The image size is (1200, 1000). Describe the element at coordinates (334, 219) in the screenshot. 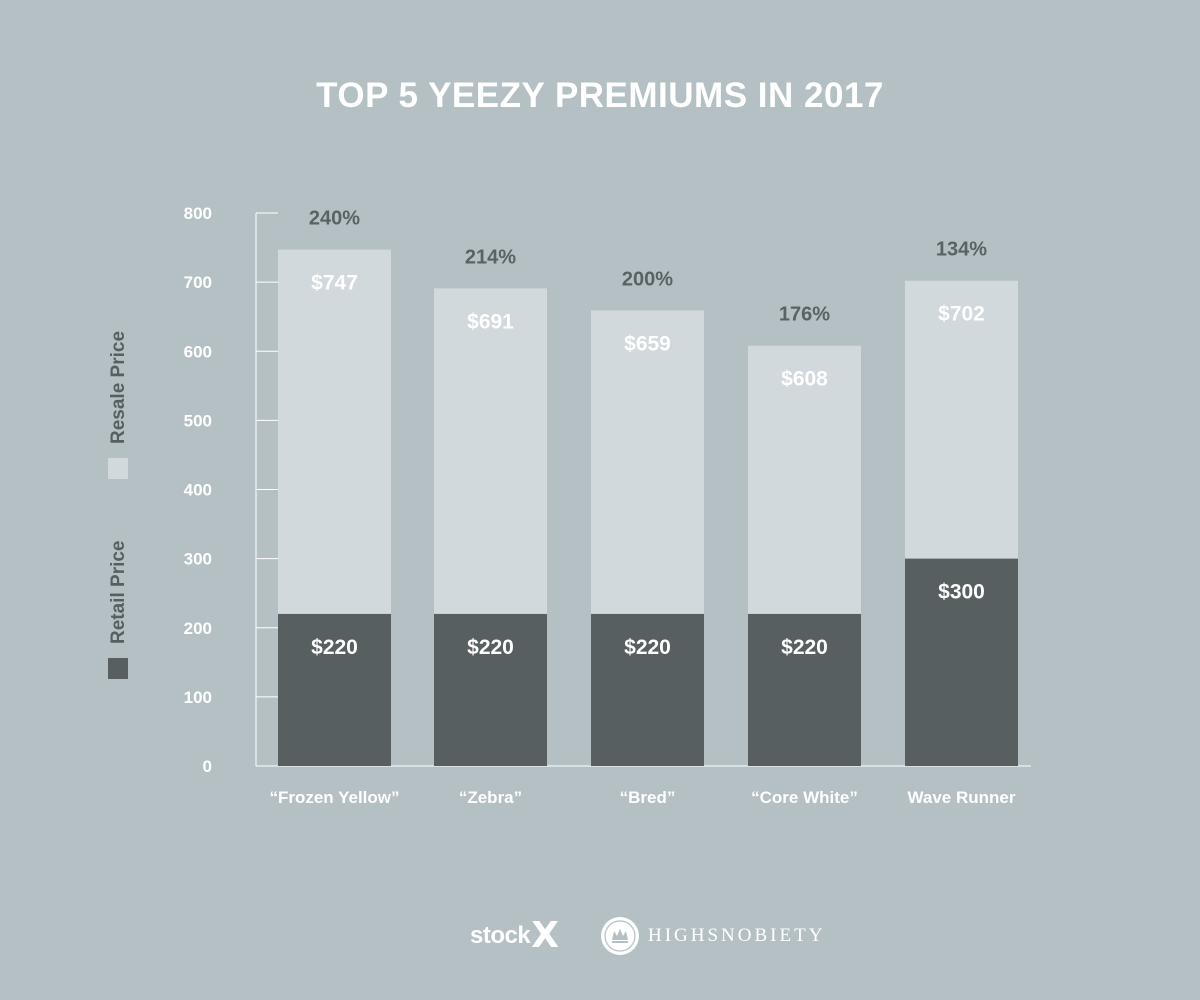

I see `premium-percent-label: 240%` at that location.